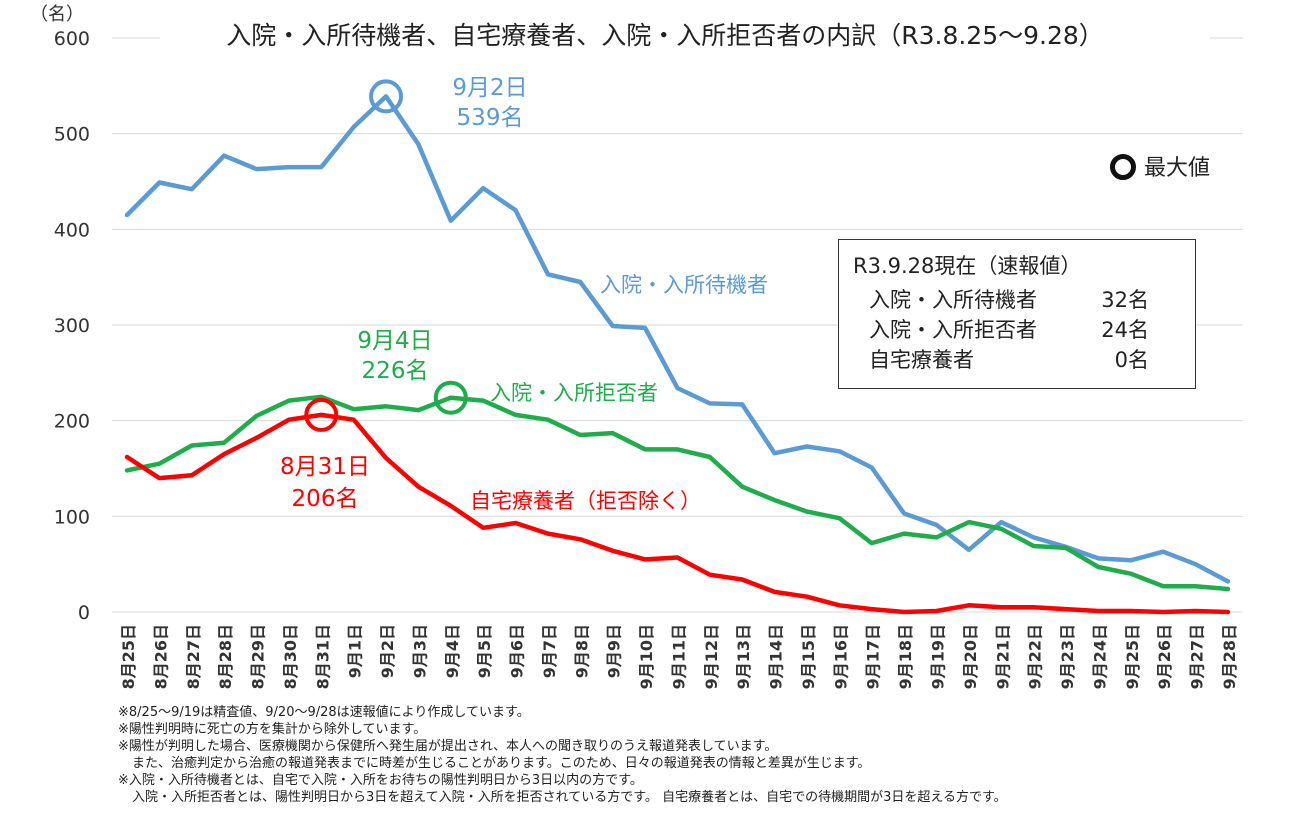  What do you see at coordinates (1132, 656) in the screenshot?
I see `x-tick-label: 9月25日` at bounding box center [1132, 656].